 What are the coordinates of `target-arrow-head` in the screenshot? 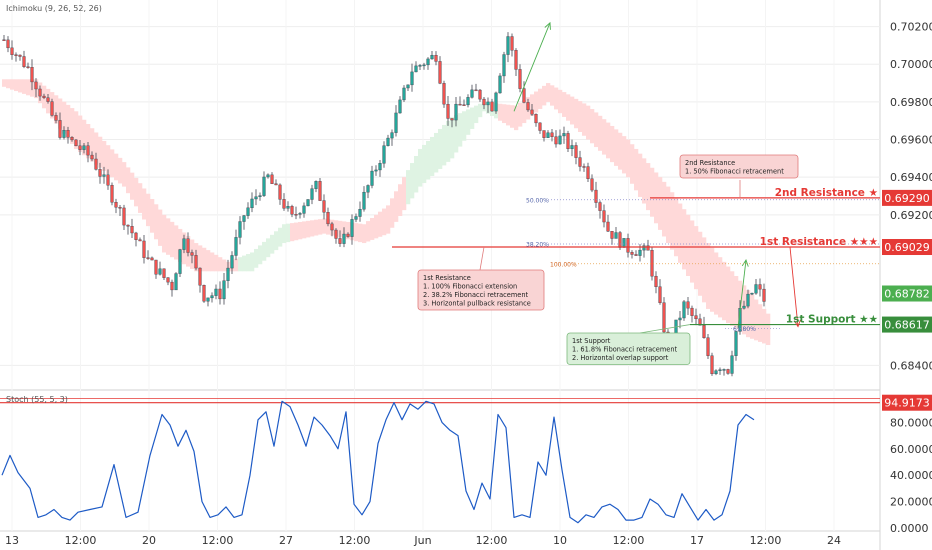 It's located at (797, 323).